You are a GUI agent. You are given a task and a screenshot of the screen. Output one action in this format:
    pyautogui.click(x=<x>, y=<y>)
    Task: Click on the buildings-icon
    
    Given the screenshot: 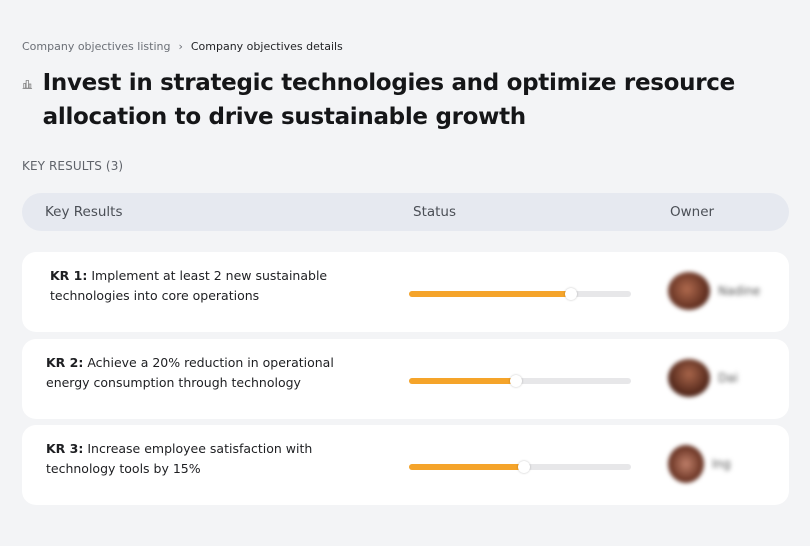 What is the action you would take?
    pyautogui.click(x=27, y=84)
    